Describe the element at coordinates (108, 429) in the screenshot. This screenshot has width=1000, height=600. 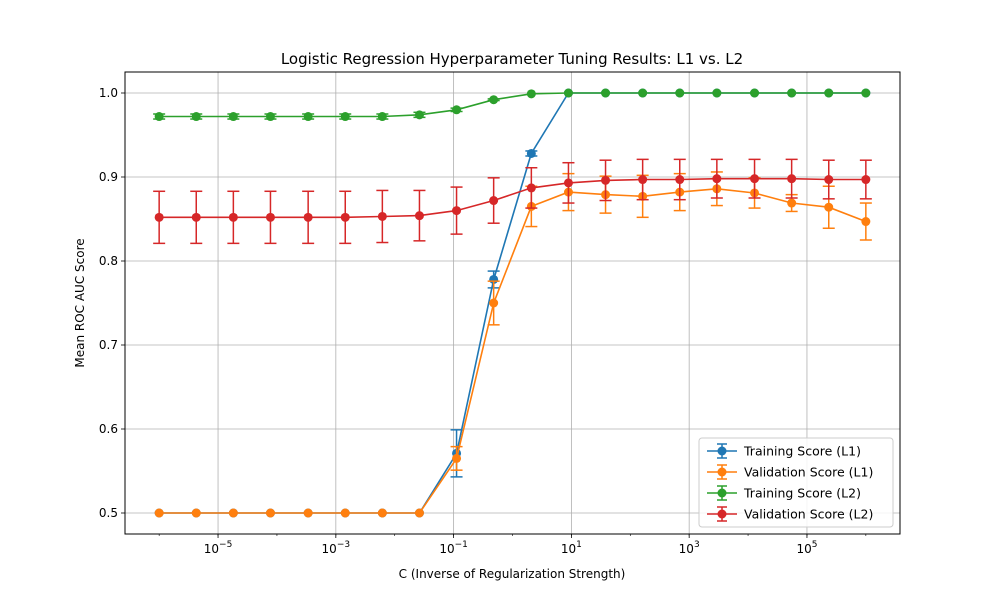
I see `y-tick-label: 0.6` at that location.